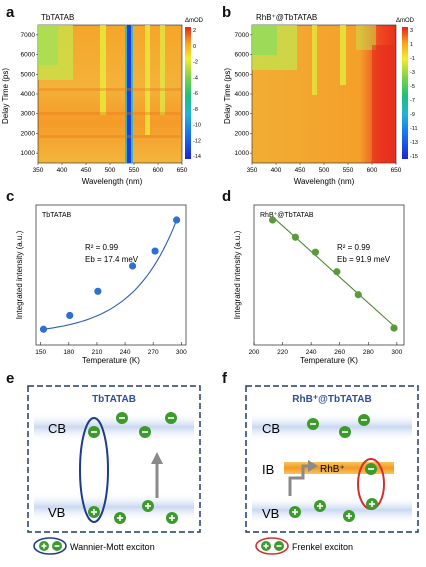 This screenshot has height=567, width=426. Describe the element at coordinates (57, 215) in the screenshot. I see `chart-c-title: TbTATAB` at that location.